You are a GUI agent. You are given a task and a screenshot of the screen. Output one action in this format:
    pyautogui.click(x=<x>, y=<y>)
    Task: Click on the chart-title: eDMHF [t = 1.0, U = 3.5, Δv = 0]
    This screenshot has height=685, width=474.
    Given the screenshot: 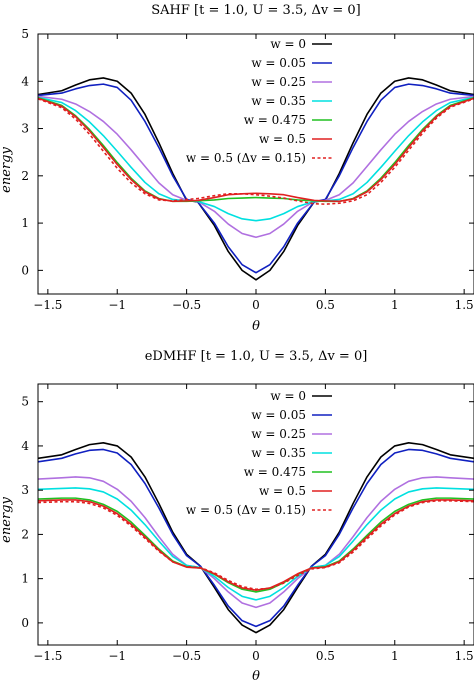 What is the action you would take?
    pyautogui.click(x=256, y=356)
    